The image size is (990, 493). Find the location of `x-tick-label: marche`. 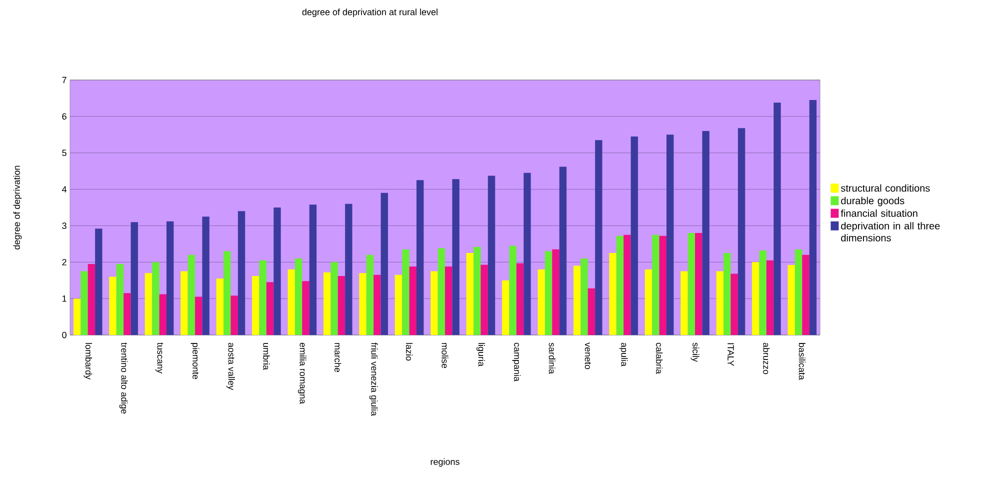

x-tick-label: marche is located at coordinates (338, 357).